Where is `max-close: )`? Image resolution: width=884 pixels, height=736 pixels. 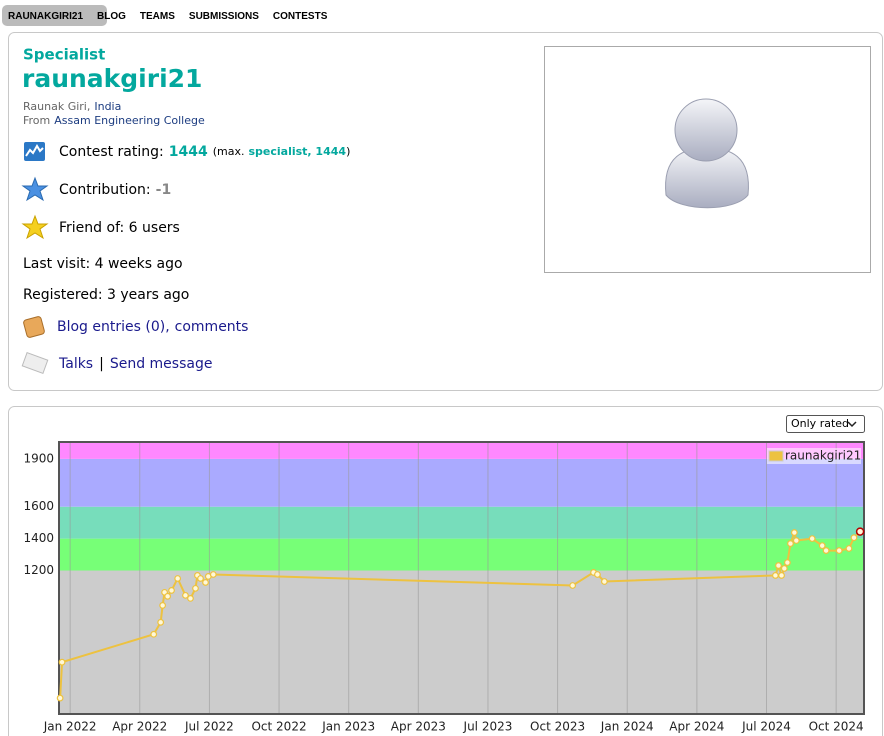 max-close: ) is located at coordinates (348, 151).